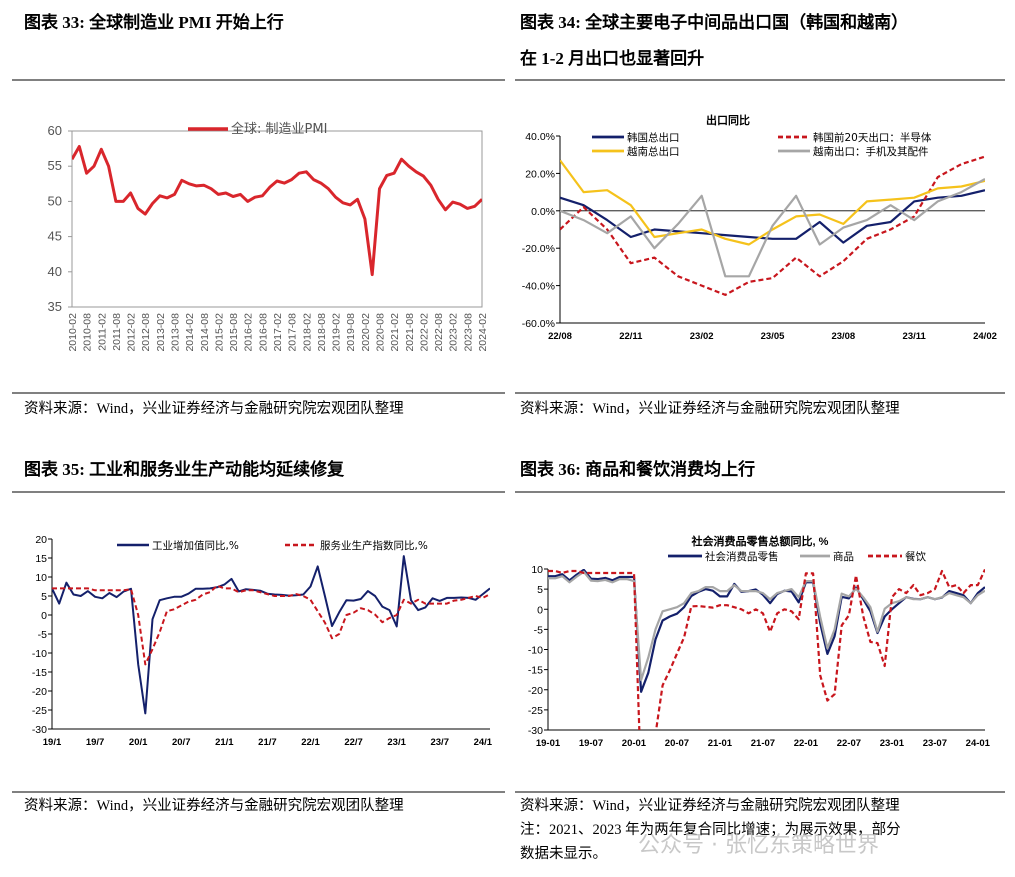 This screenshot has height=877, width=1015. I want to click on legend-label: 社会消费品零售, so click(742, 556).